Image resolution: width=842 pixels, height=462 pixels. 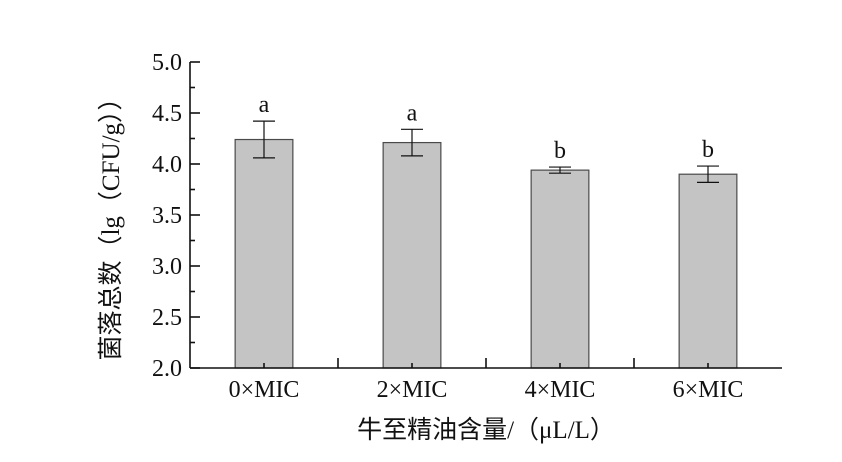 I want to click on x-tick-label: 4×MIC, so click(x=560, y=390).